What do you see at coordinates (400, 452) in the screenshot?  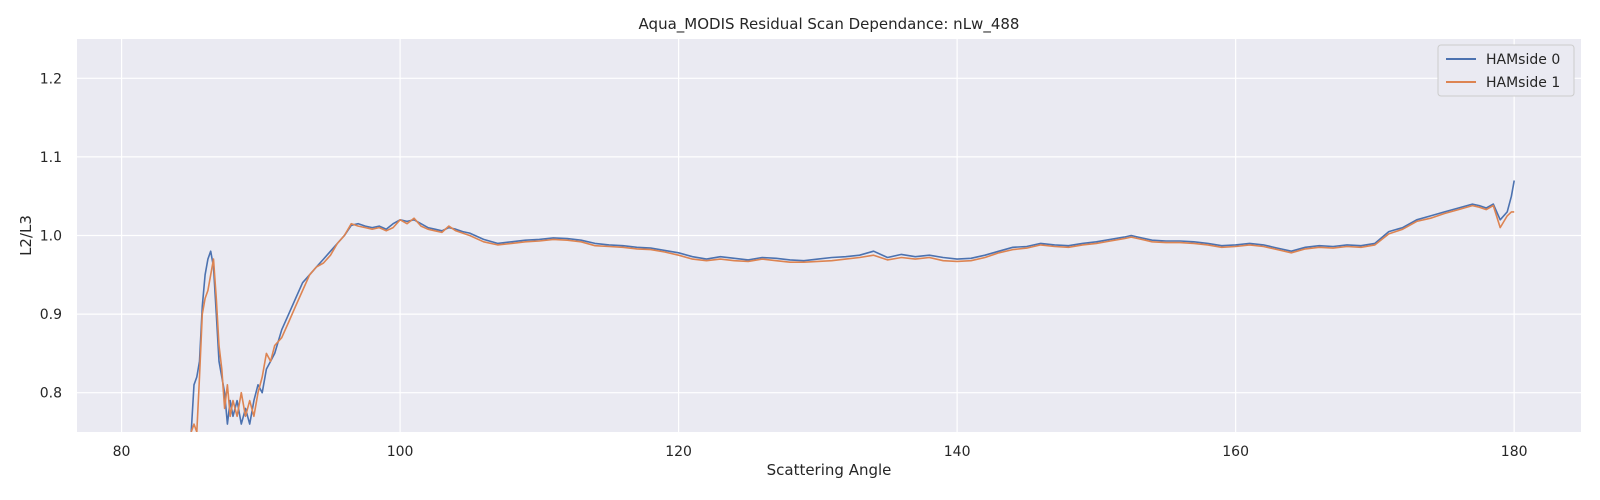 I see `x-tick-label: 100` at bounding box center [400, 452].